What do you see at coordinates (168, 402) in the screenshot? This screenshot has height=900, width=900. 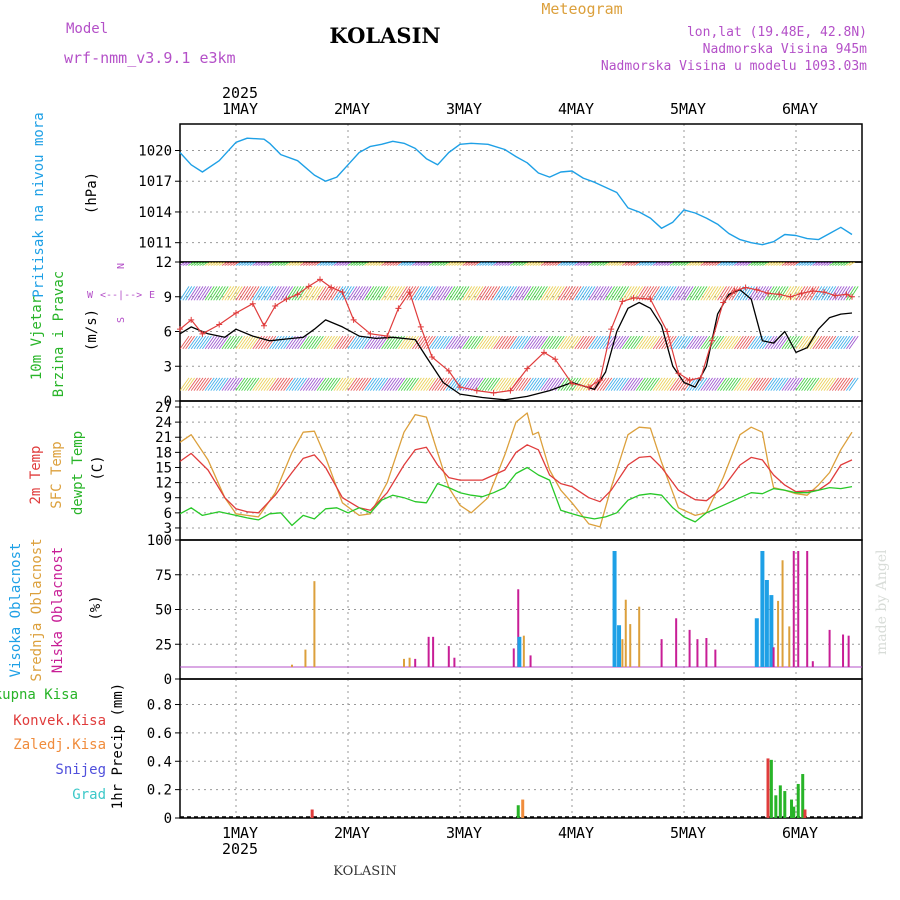 I see `y-tick-label: 0` at bounding box center [168, 402].